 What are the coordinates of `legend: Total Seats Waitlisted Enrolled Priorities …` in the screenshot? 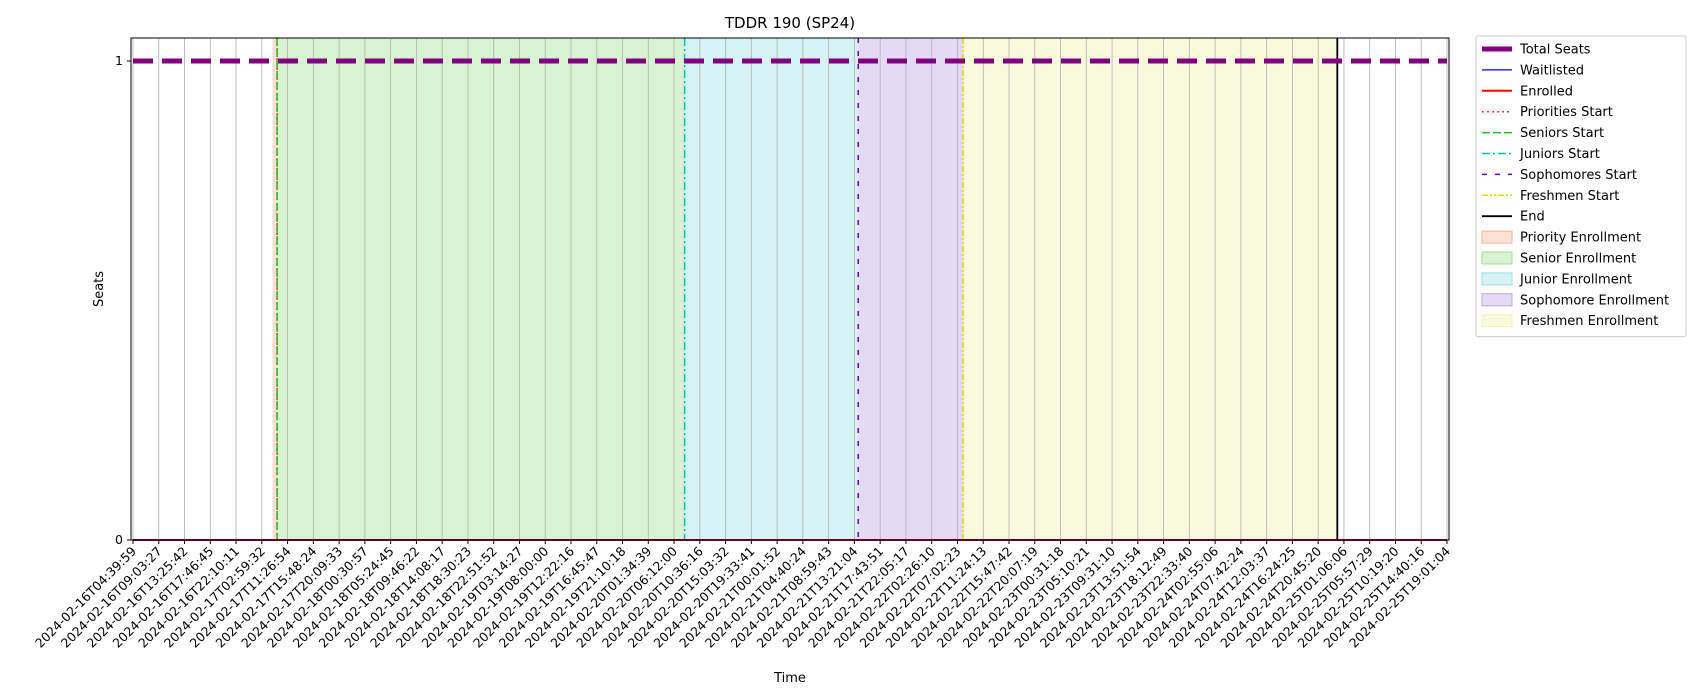 It's located at (1581, 186).